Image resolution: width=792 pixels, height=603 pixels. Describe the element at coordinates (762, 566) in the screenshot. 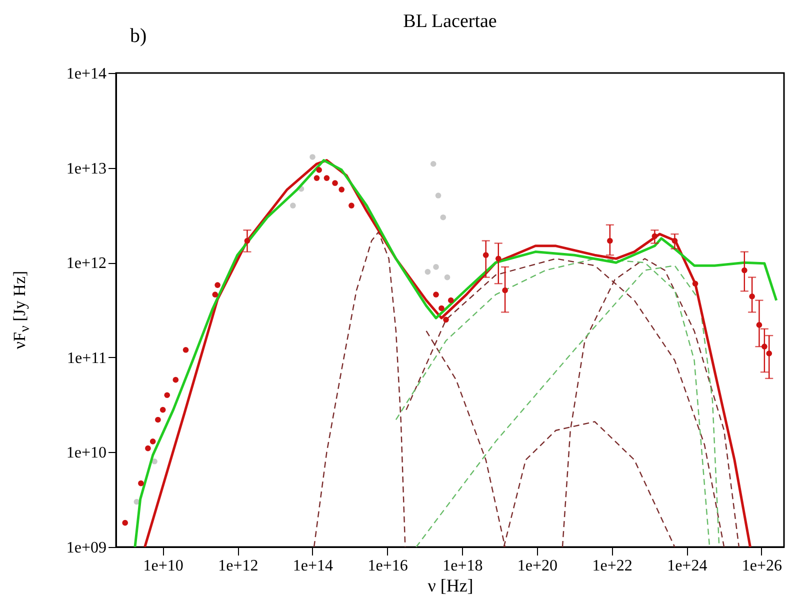

I see `x-tick-label: 1e+26` at that location.